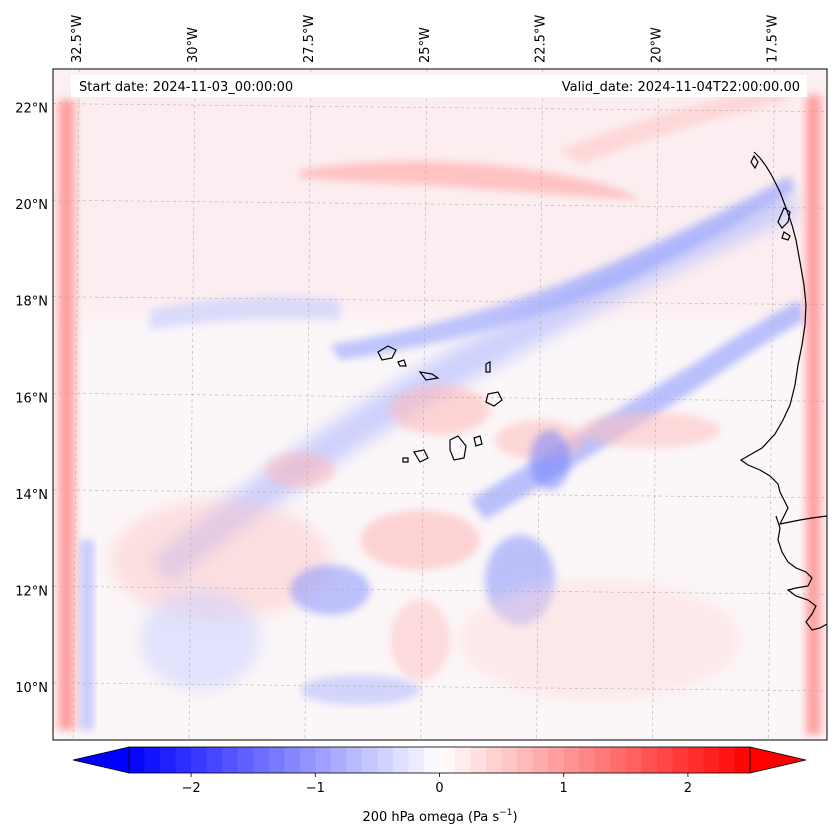 The height and width of the screenshot is (839, 837). Describe the element at coordinates (421, 456) in the screenshot. I see `island-fogo` at that location.